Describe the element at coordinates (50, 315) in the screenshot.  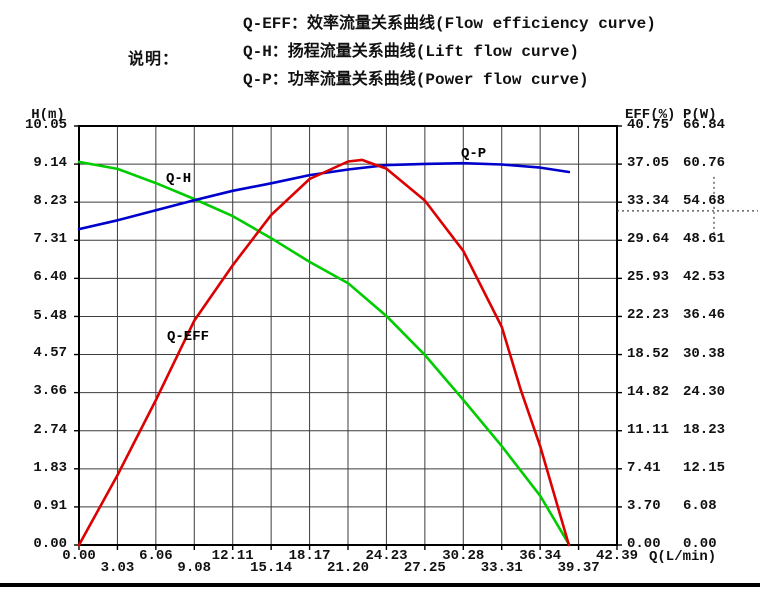
I see `h-axis-tick-label: 5.48` at that location.